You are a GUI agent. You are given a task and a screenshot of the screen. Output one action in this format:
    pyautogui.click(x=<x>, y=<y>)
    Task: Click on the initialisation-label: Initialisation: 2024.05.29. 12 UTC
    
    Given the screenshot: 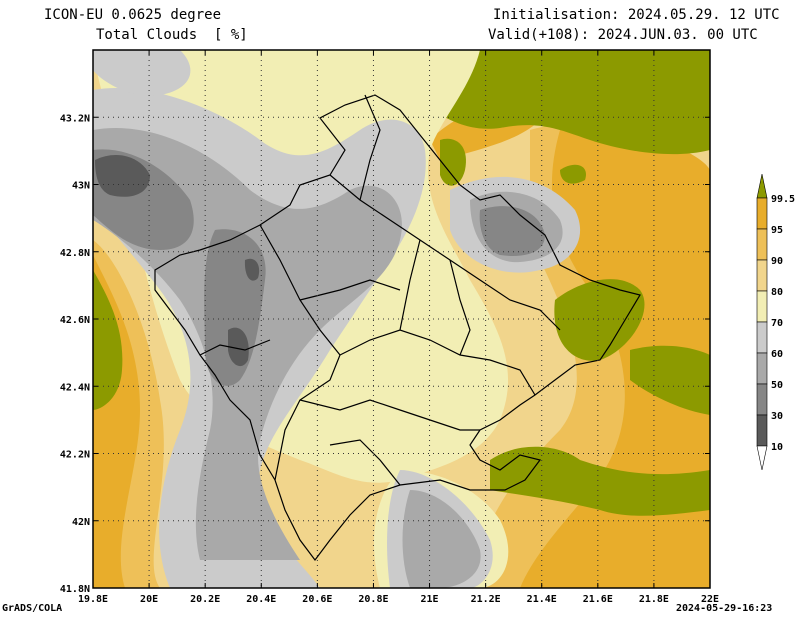 What is the action you would take?
    pyautogui.click(x=636, y=15)
    